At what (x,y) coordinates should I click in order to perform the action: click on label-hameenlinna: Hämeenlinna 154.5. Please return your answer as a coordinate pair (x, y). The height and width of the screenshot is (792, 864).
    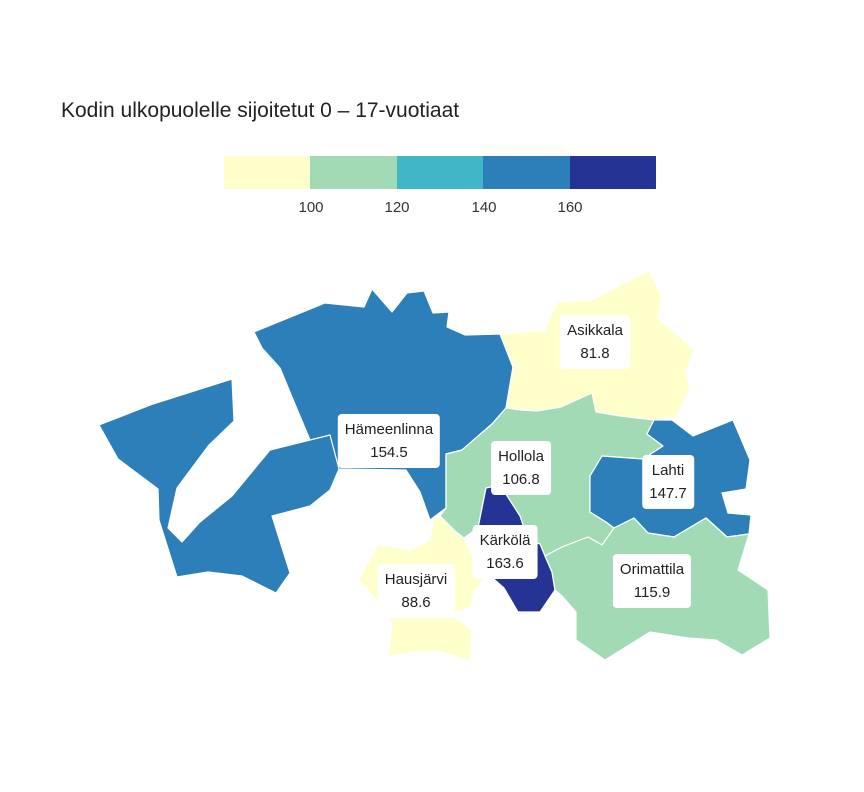
    Looking at the image, I should click on (389, 441).